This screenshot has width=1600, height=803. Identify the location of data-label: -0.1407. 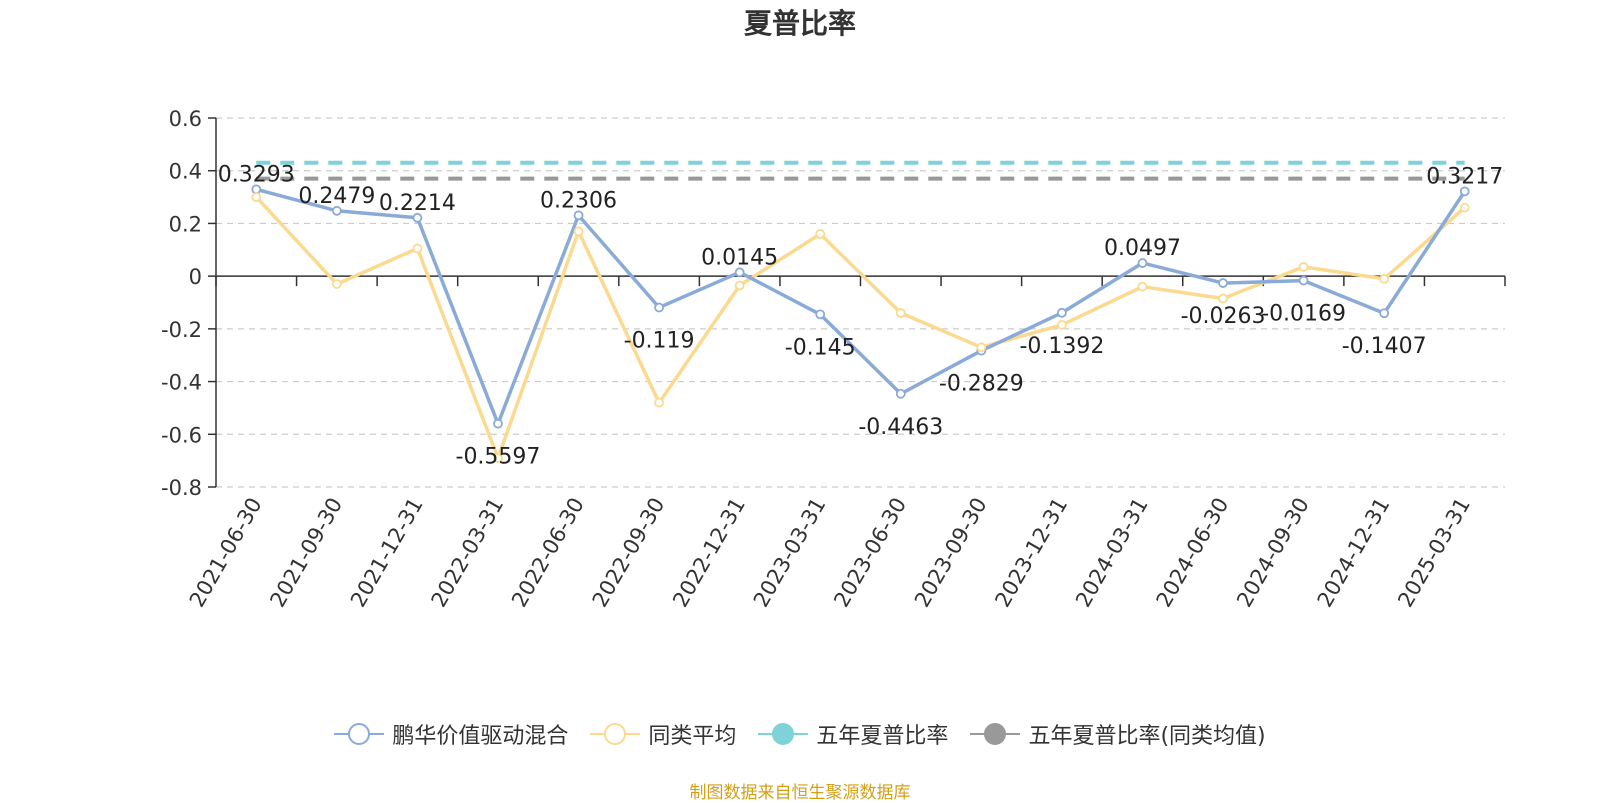
(1384, 346).